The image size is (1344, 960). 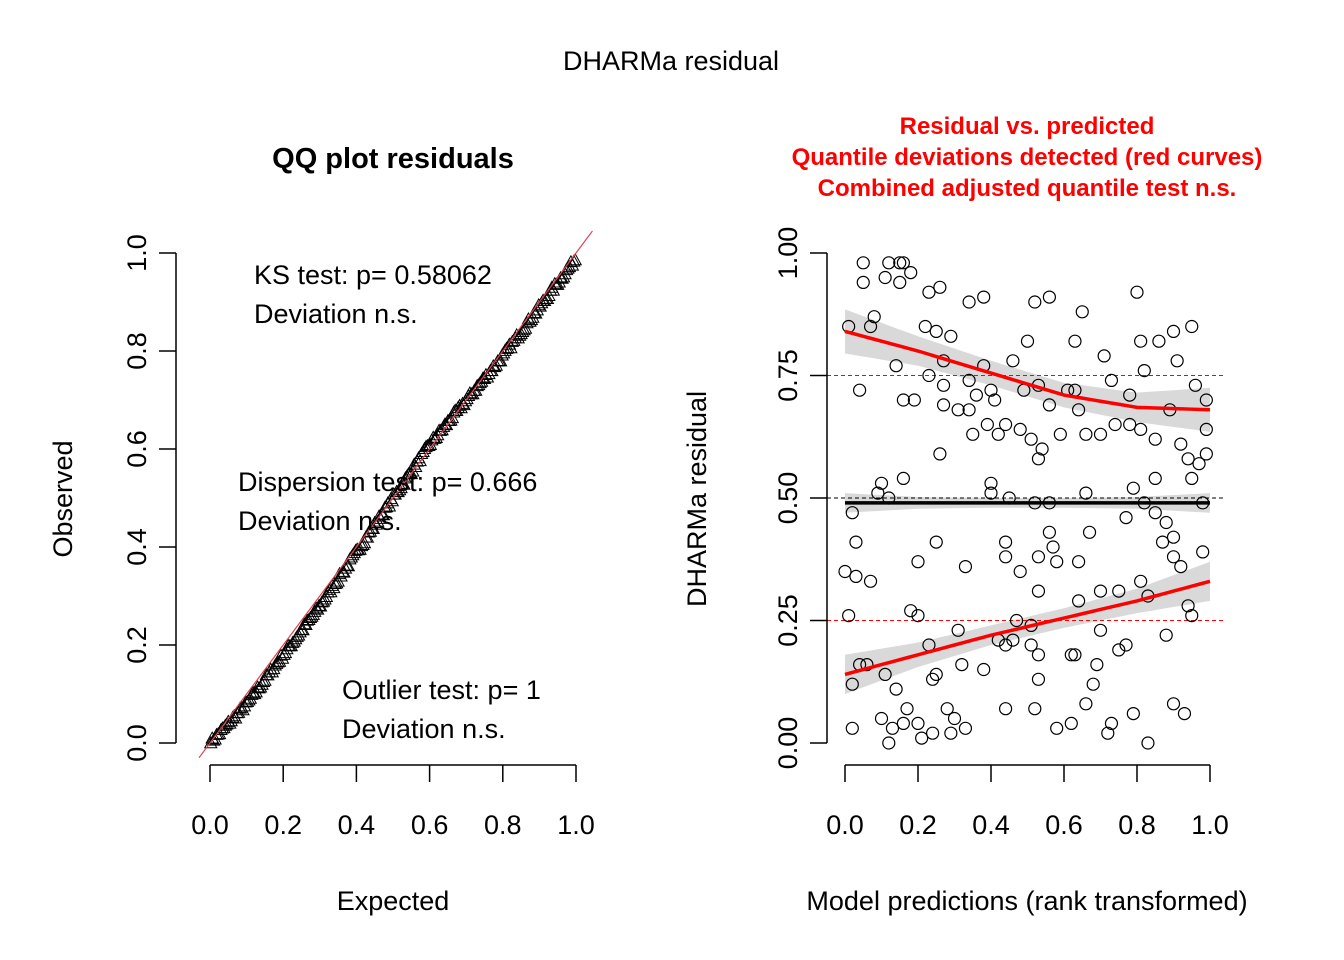 I want to click on y-tick-label: 0.2, so click(x=137, y=645).